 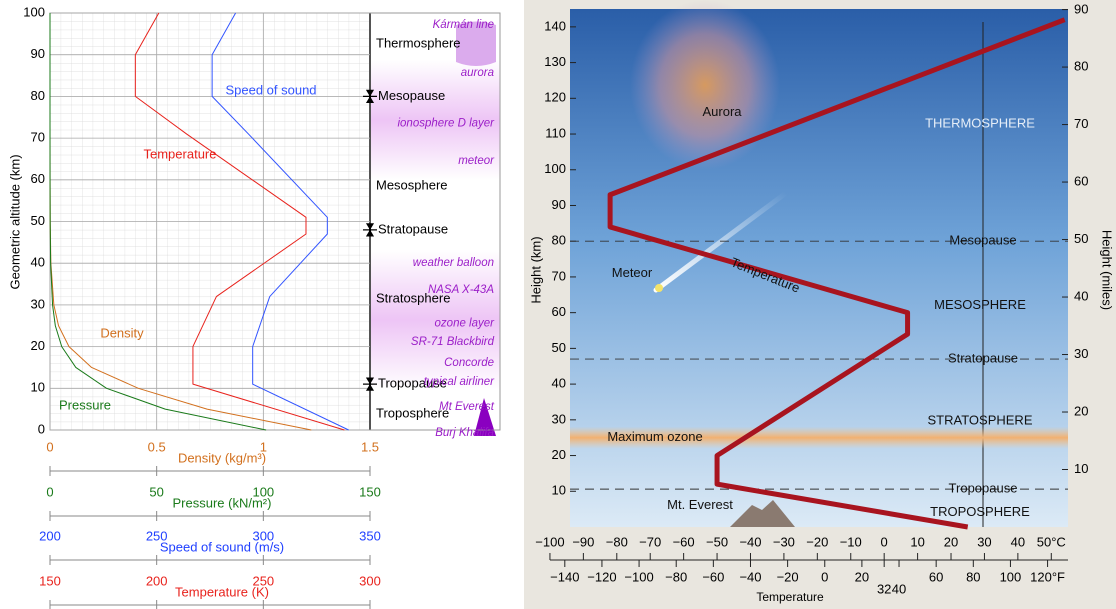 What do you see at coordinates (980, 419) in the screenshot?
I see `layer-label: STRATOSPHERE` at bounding box center [980, 419].